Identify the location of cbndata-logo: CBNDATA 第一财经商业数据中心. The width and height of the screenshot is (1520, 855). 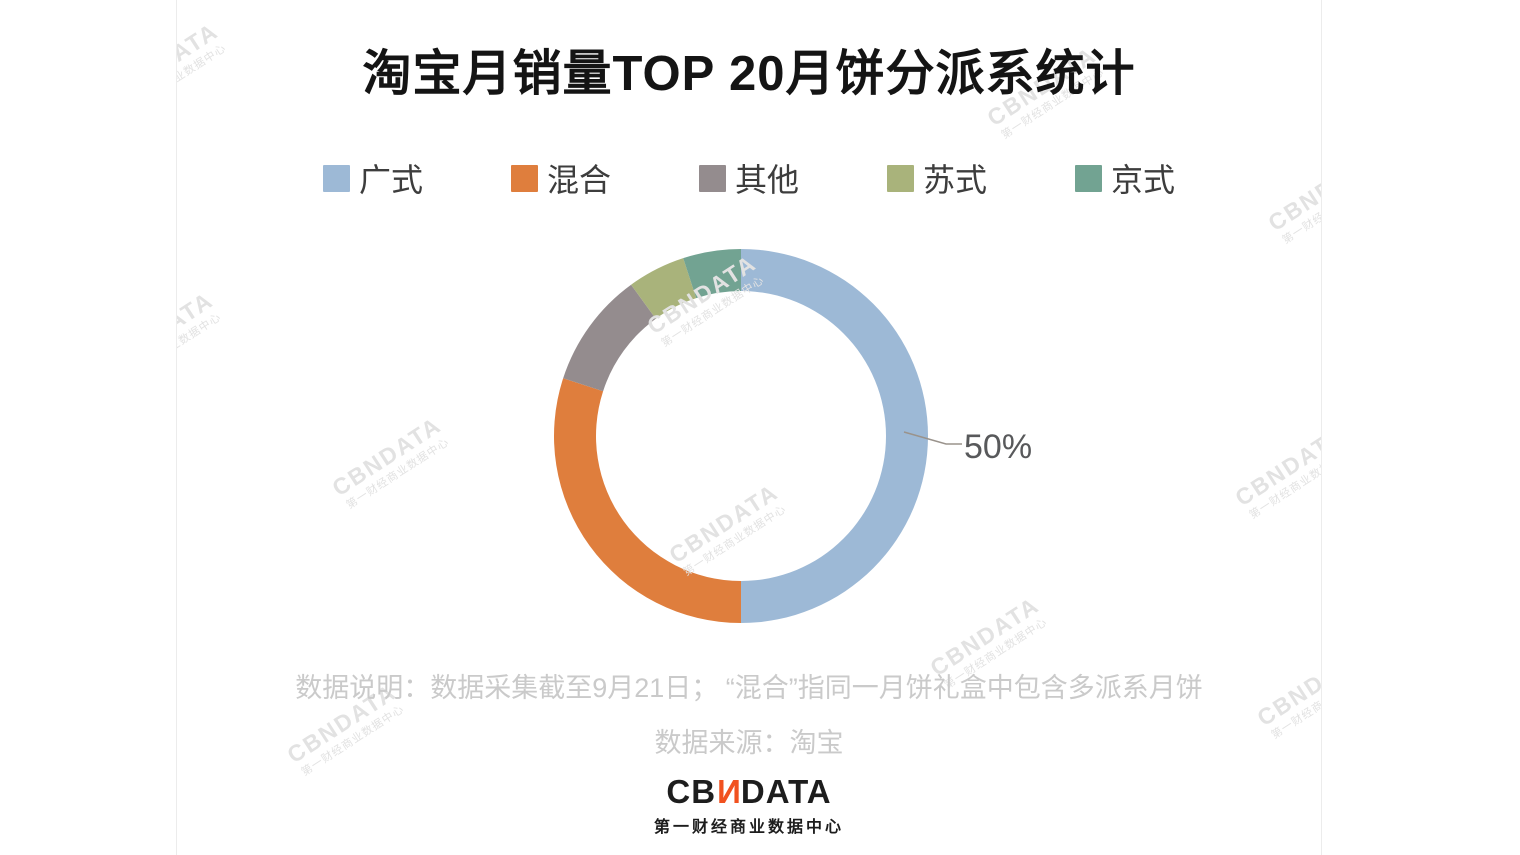
(749, 805).